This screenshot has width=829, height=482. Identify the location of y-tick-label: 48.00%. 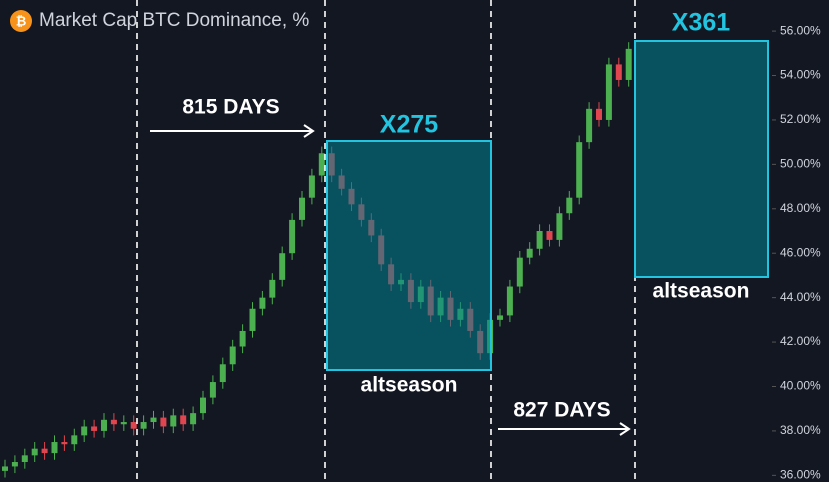
(800, 208).